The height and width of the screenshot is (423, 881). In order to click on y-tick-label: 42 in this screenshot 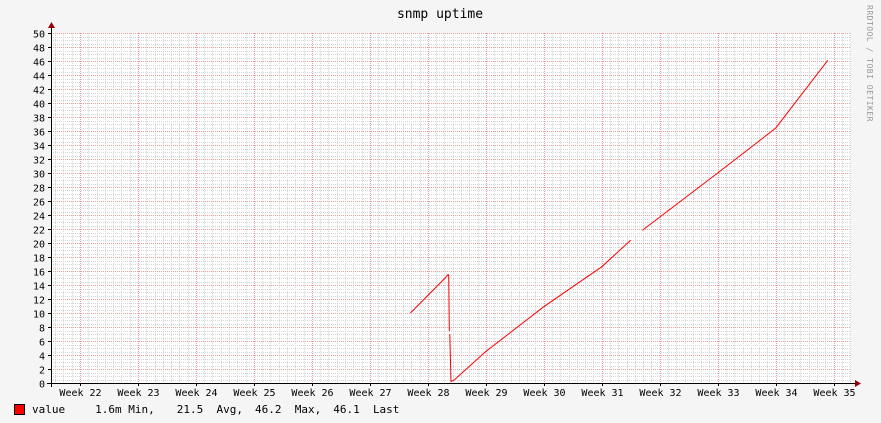, I will do `click(39, 91)`.